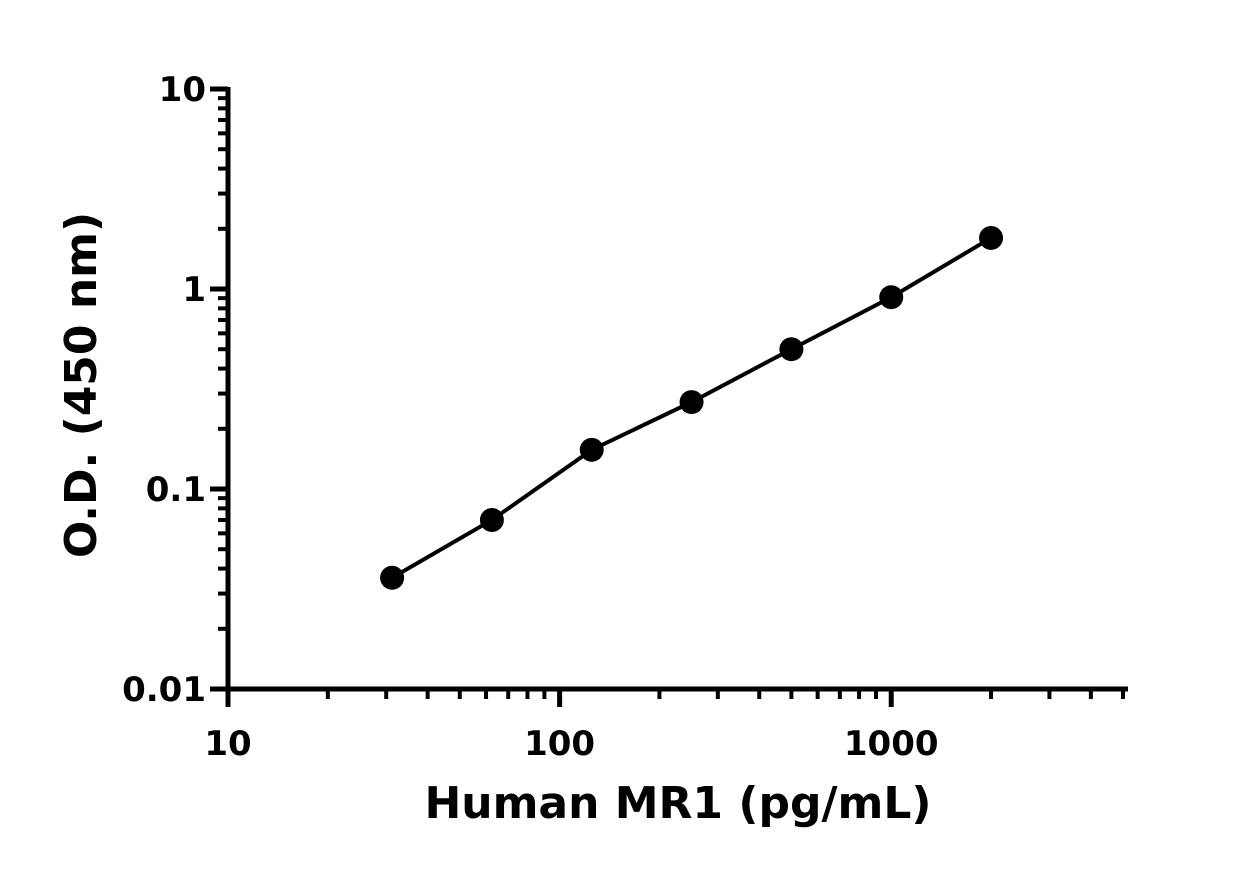  Describe the element at coordinates (227, 744) in the screenshot. I see `x-tick-label: 10` at that location.